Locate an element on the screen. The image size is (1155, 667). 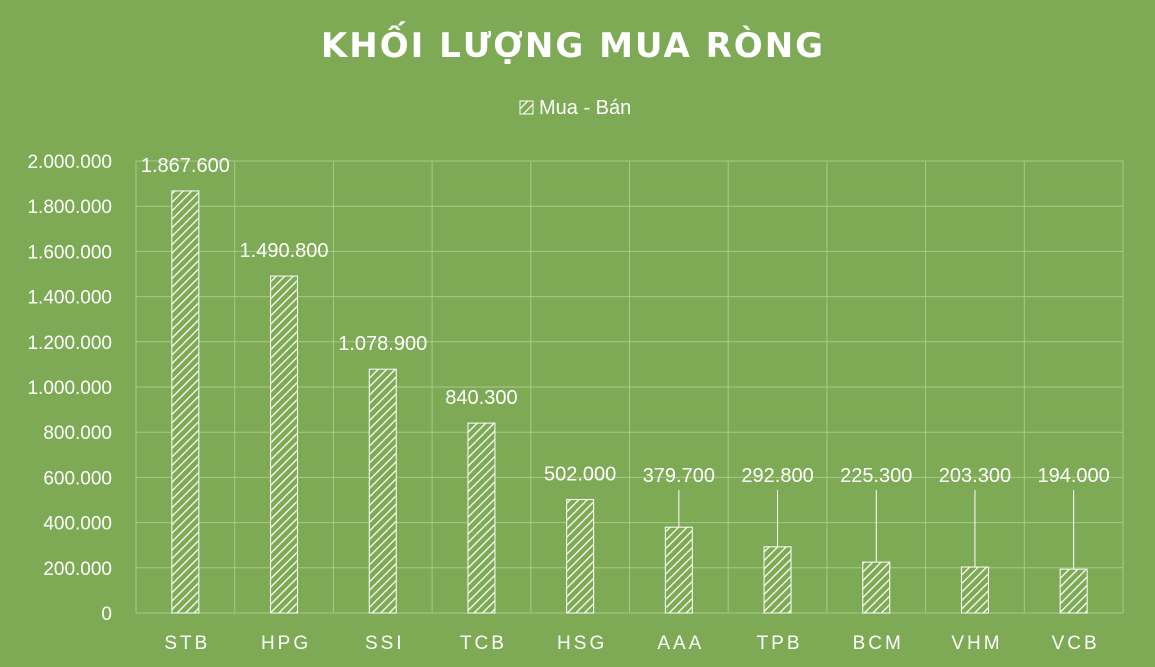
y-tick-label: 1.800.000 is located at coordinates (69, 207).